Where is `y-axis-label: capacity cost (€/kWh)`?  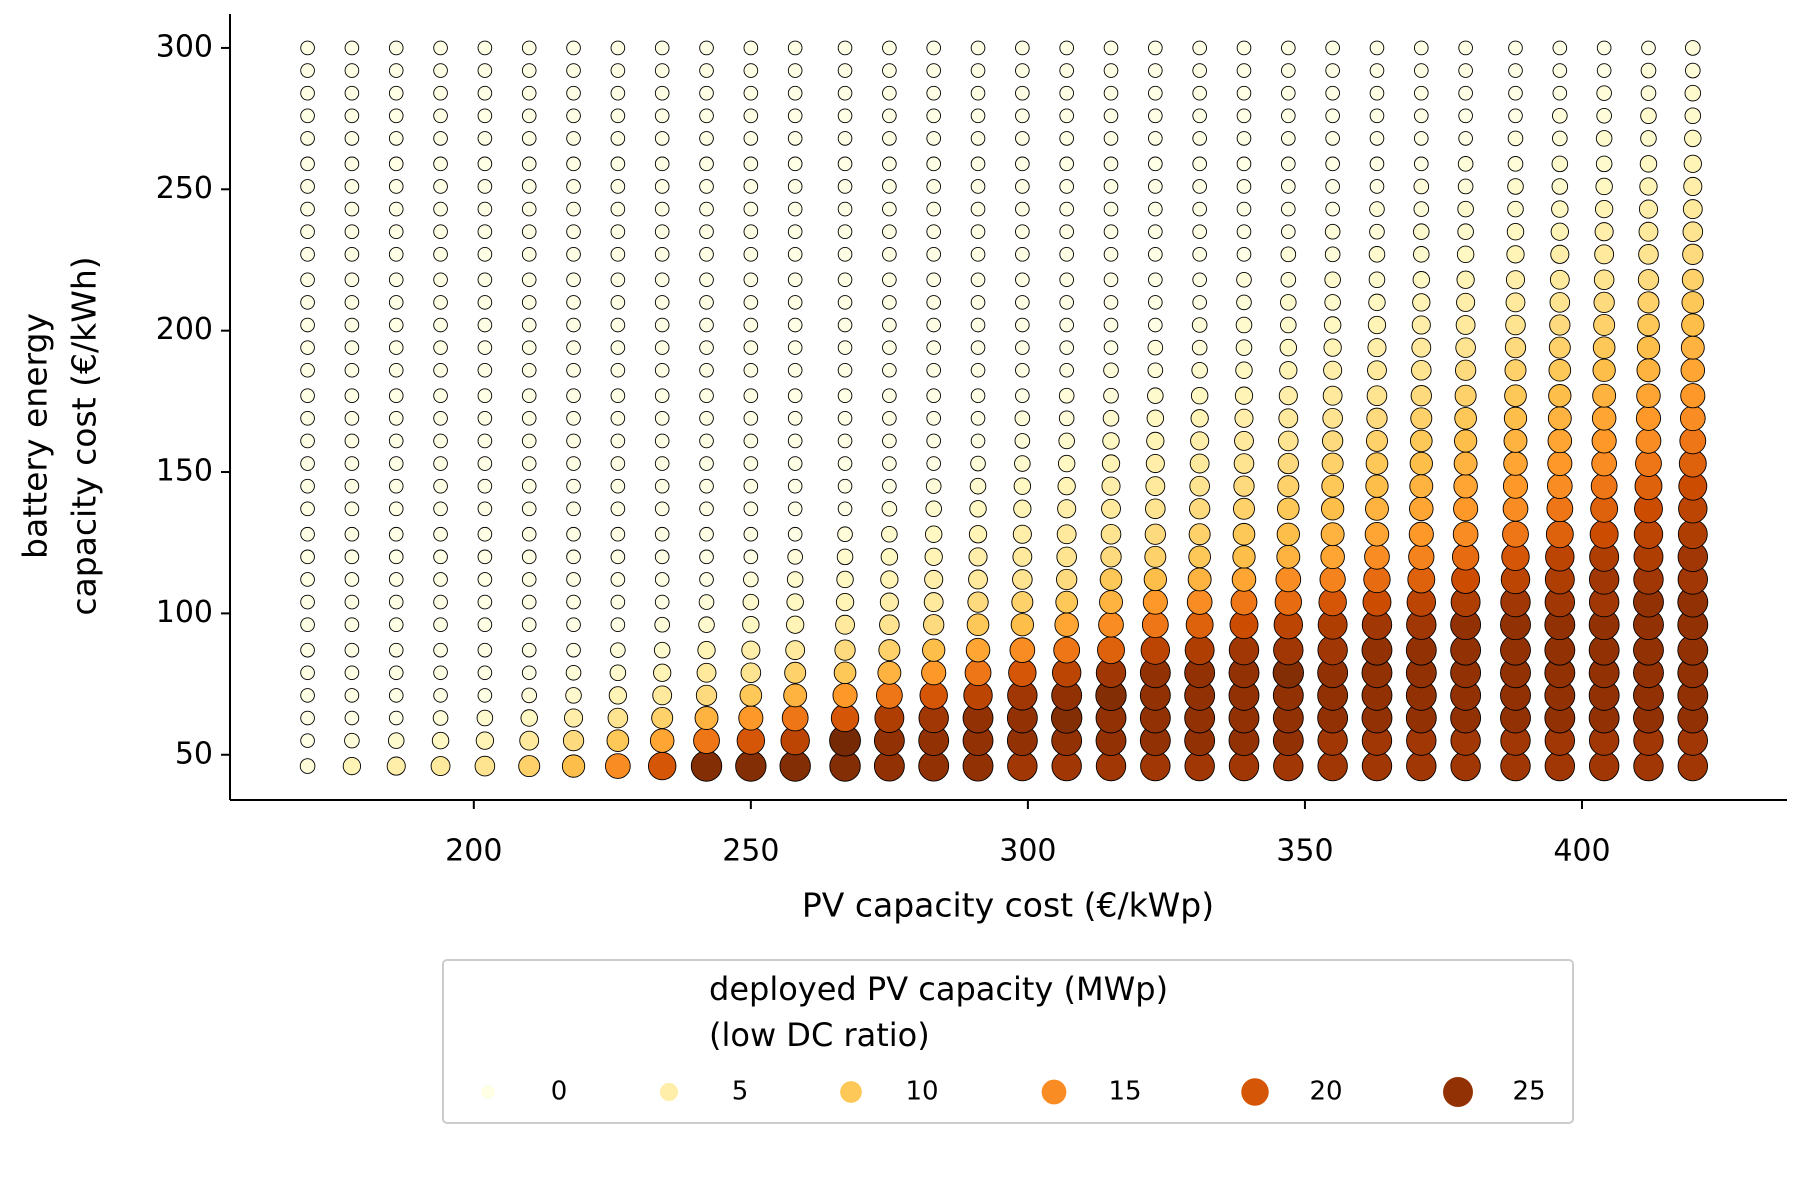 y-axis-label: capacity cost (€/kWh) is located at coordinates (84, 435).